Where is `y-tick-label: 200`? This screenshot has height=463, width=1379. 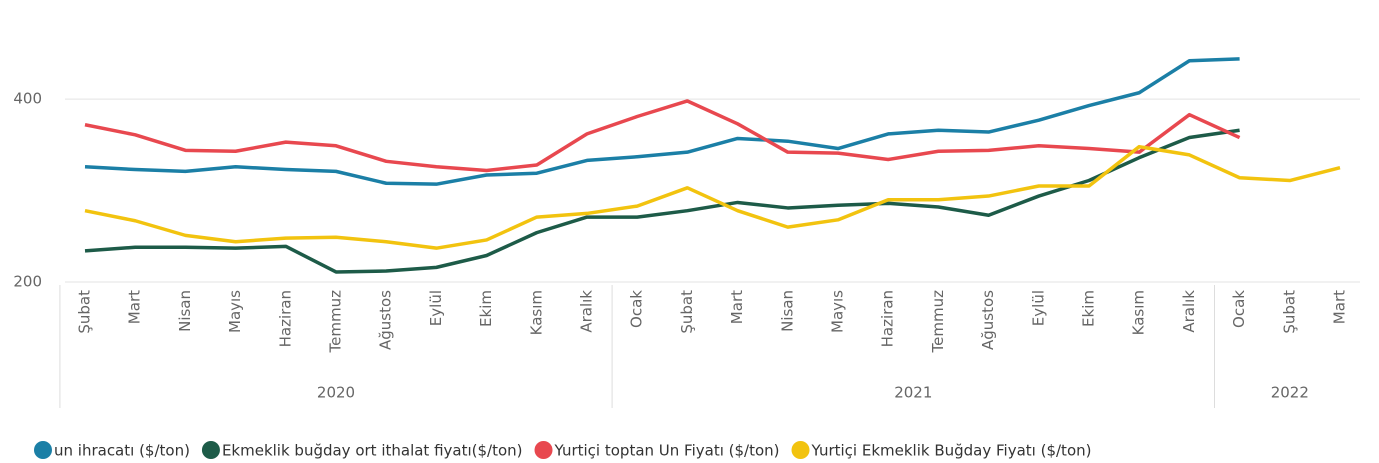 y-tick-label: 200 is located at coordinates (27, 282).